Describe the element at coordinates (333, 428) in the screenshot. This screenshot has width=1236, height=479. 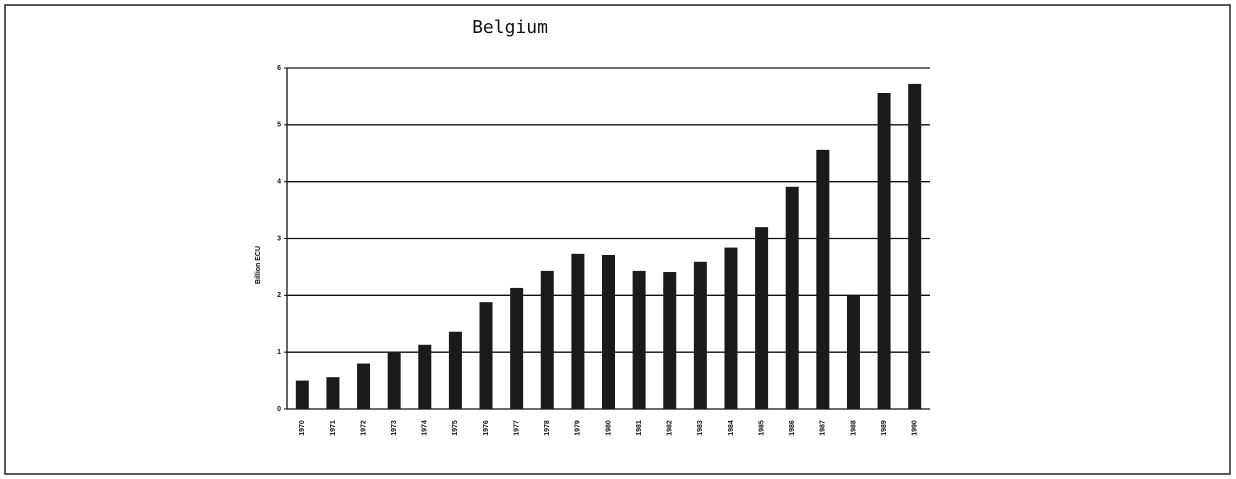
I see `x-tick-label: 1971` at that location.